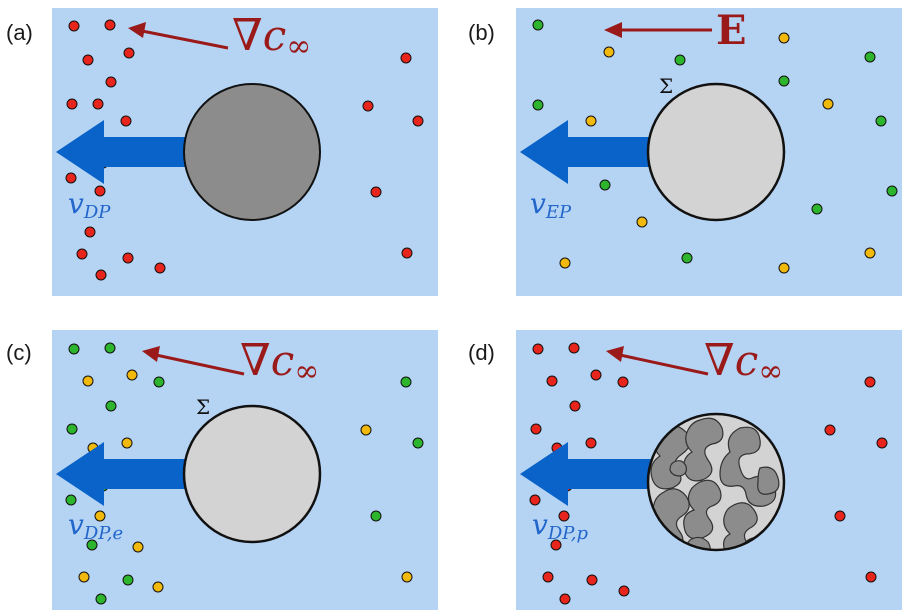  I want to click on dark-particle, so click(252, 152).